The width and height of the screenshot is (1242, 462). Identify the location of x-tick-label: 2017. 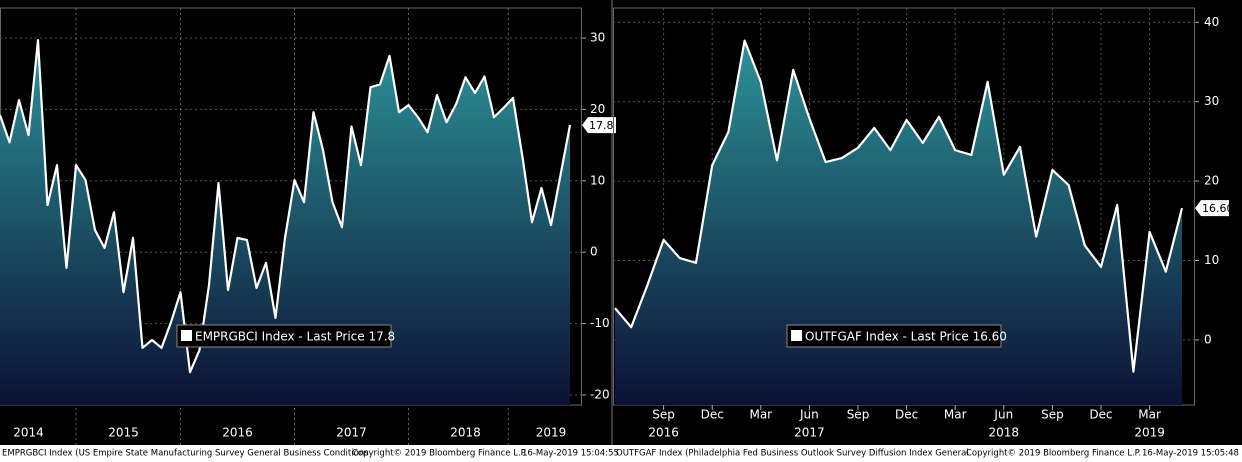
(351, 433).